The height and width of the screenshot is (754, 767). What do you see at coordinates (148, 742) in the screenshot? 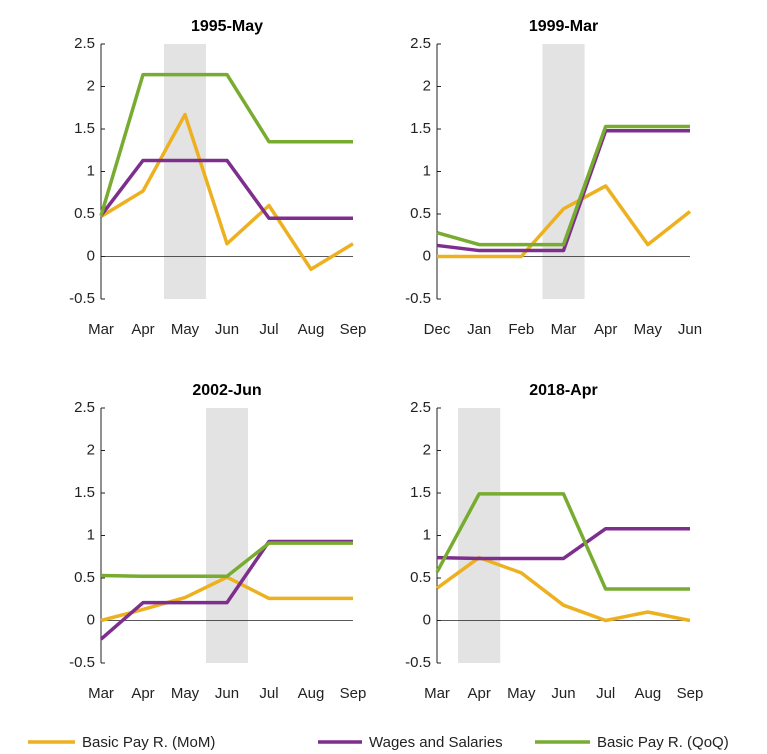
I see `legend-label: Basic Pay R. (MoM)` at bounding box center [148, 742].